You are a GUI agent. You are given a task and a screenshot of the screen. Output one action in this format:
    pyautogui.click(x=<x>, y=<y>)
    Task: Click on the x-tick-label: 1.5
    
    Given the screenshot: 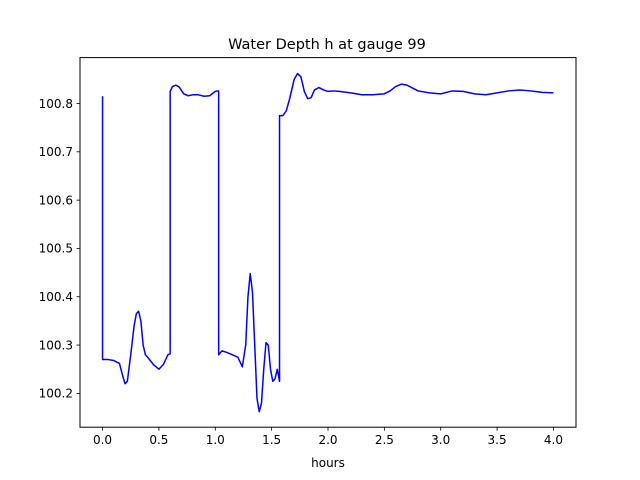 What is the action you would take?
    pyautogui.click(x=271, y=440)
    